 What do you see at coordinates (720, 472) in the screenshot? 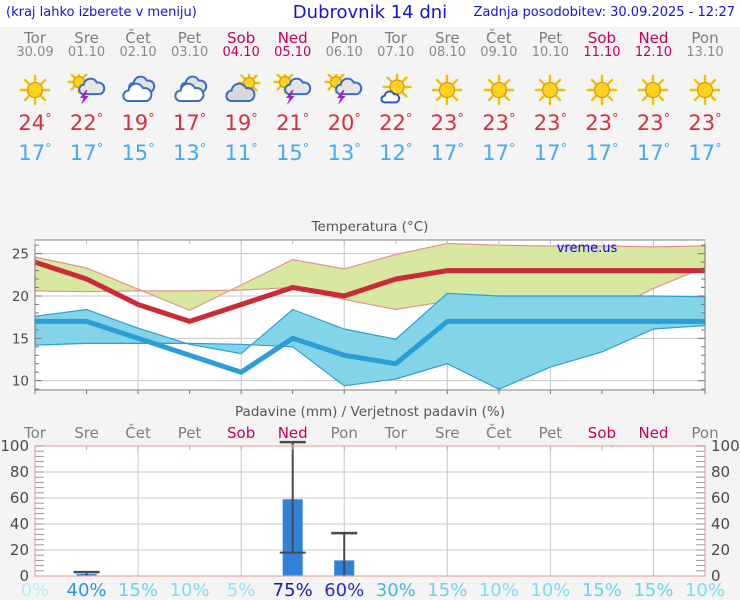
I see `precip-y-tick-right: 80` at bounding box center [720, 472].